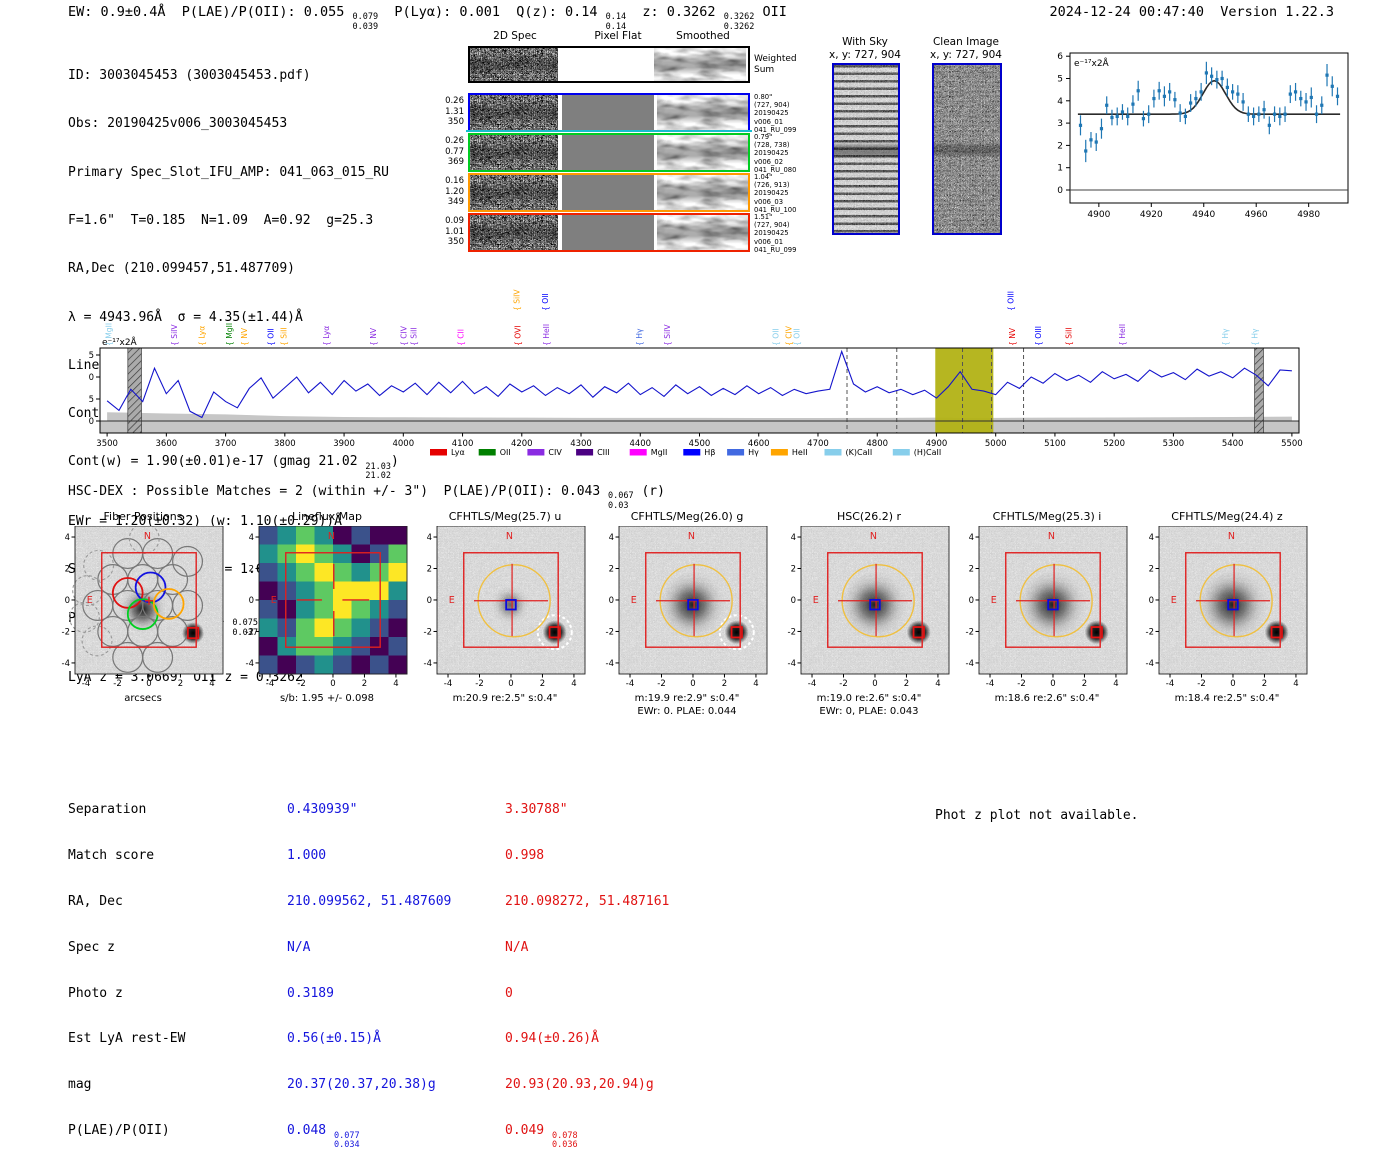  Describe the element at coordinates (1227, 516) in the screenshot. I see `cutout-title: CFHTLS/Meg(24.4) z` at that location.